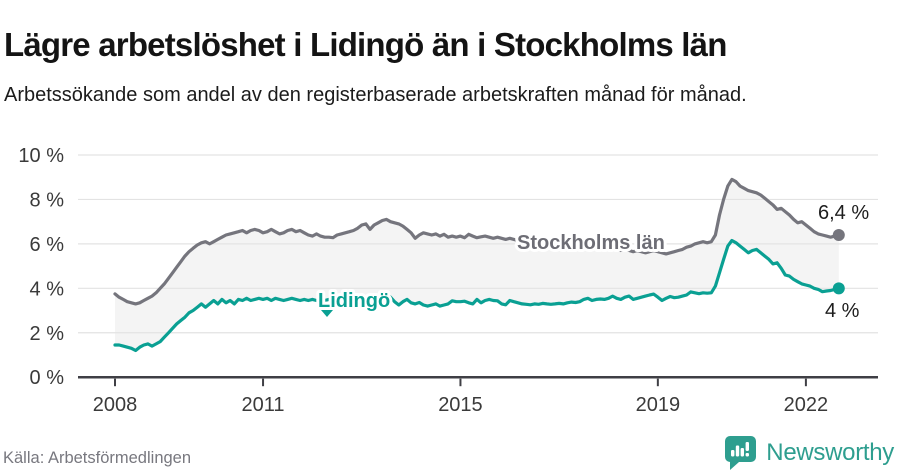 The width and height of the screenshot is (900, 474). Describe the element at coordinates (47, 334) in the screenshot. I see `y-tick-label: 2 %` at that location.